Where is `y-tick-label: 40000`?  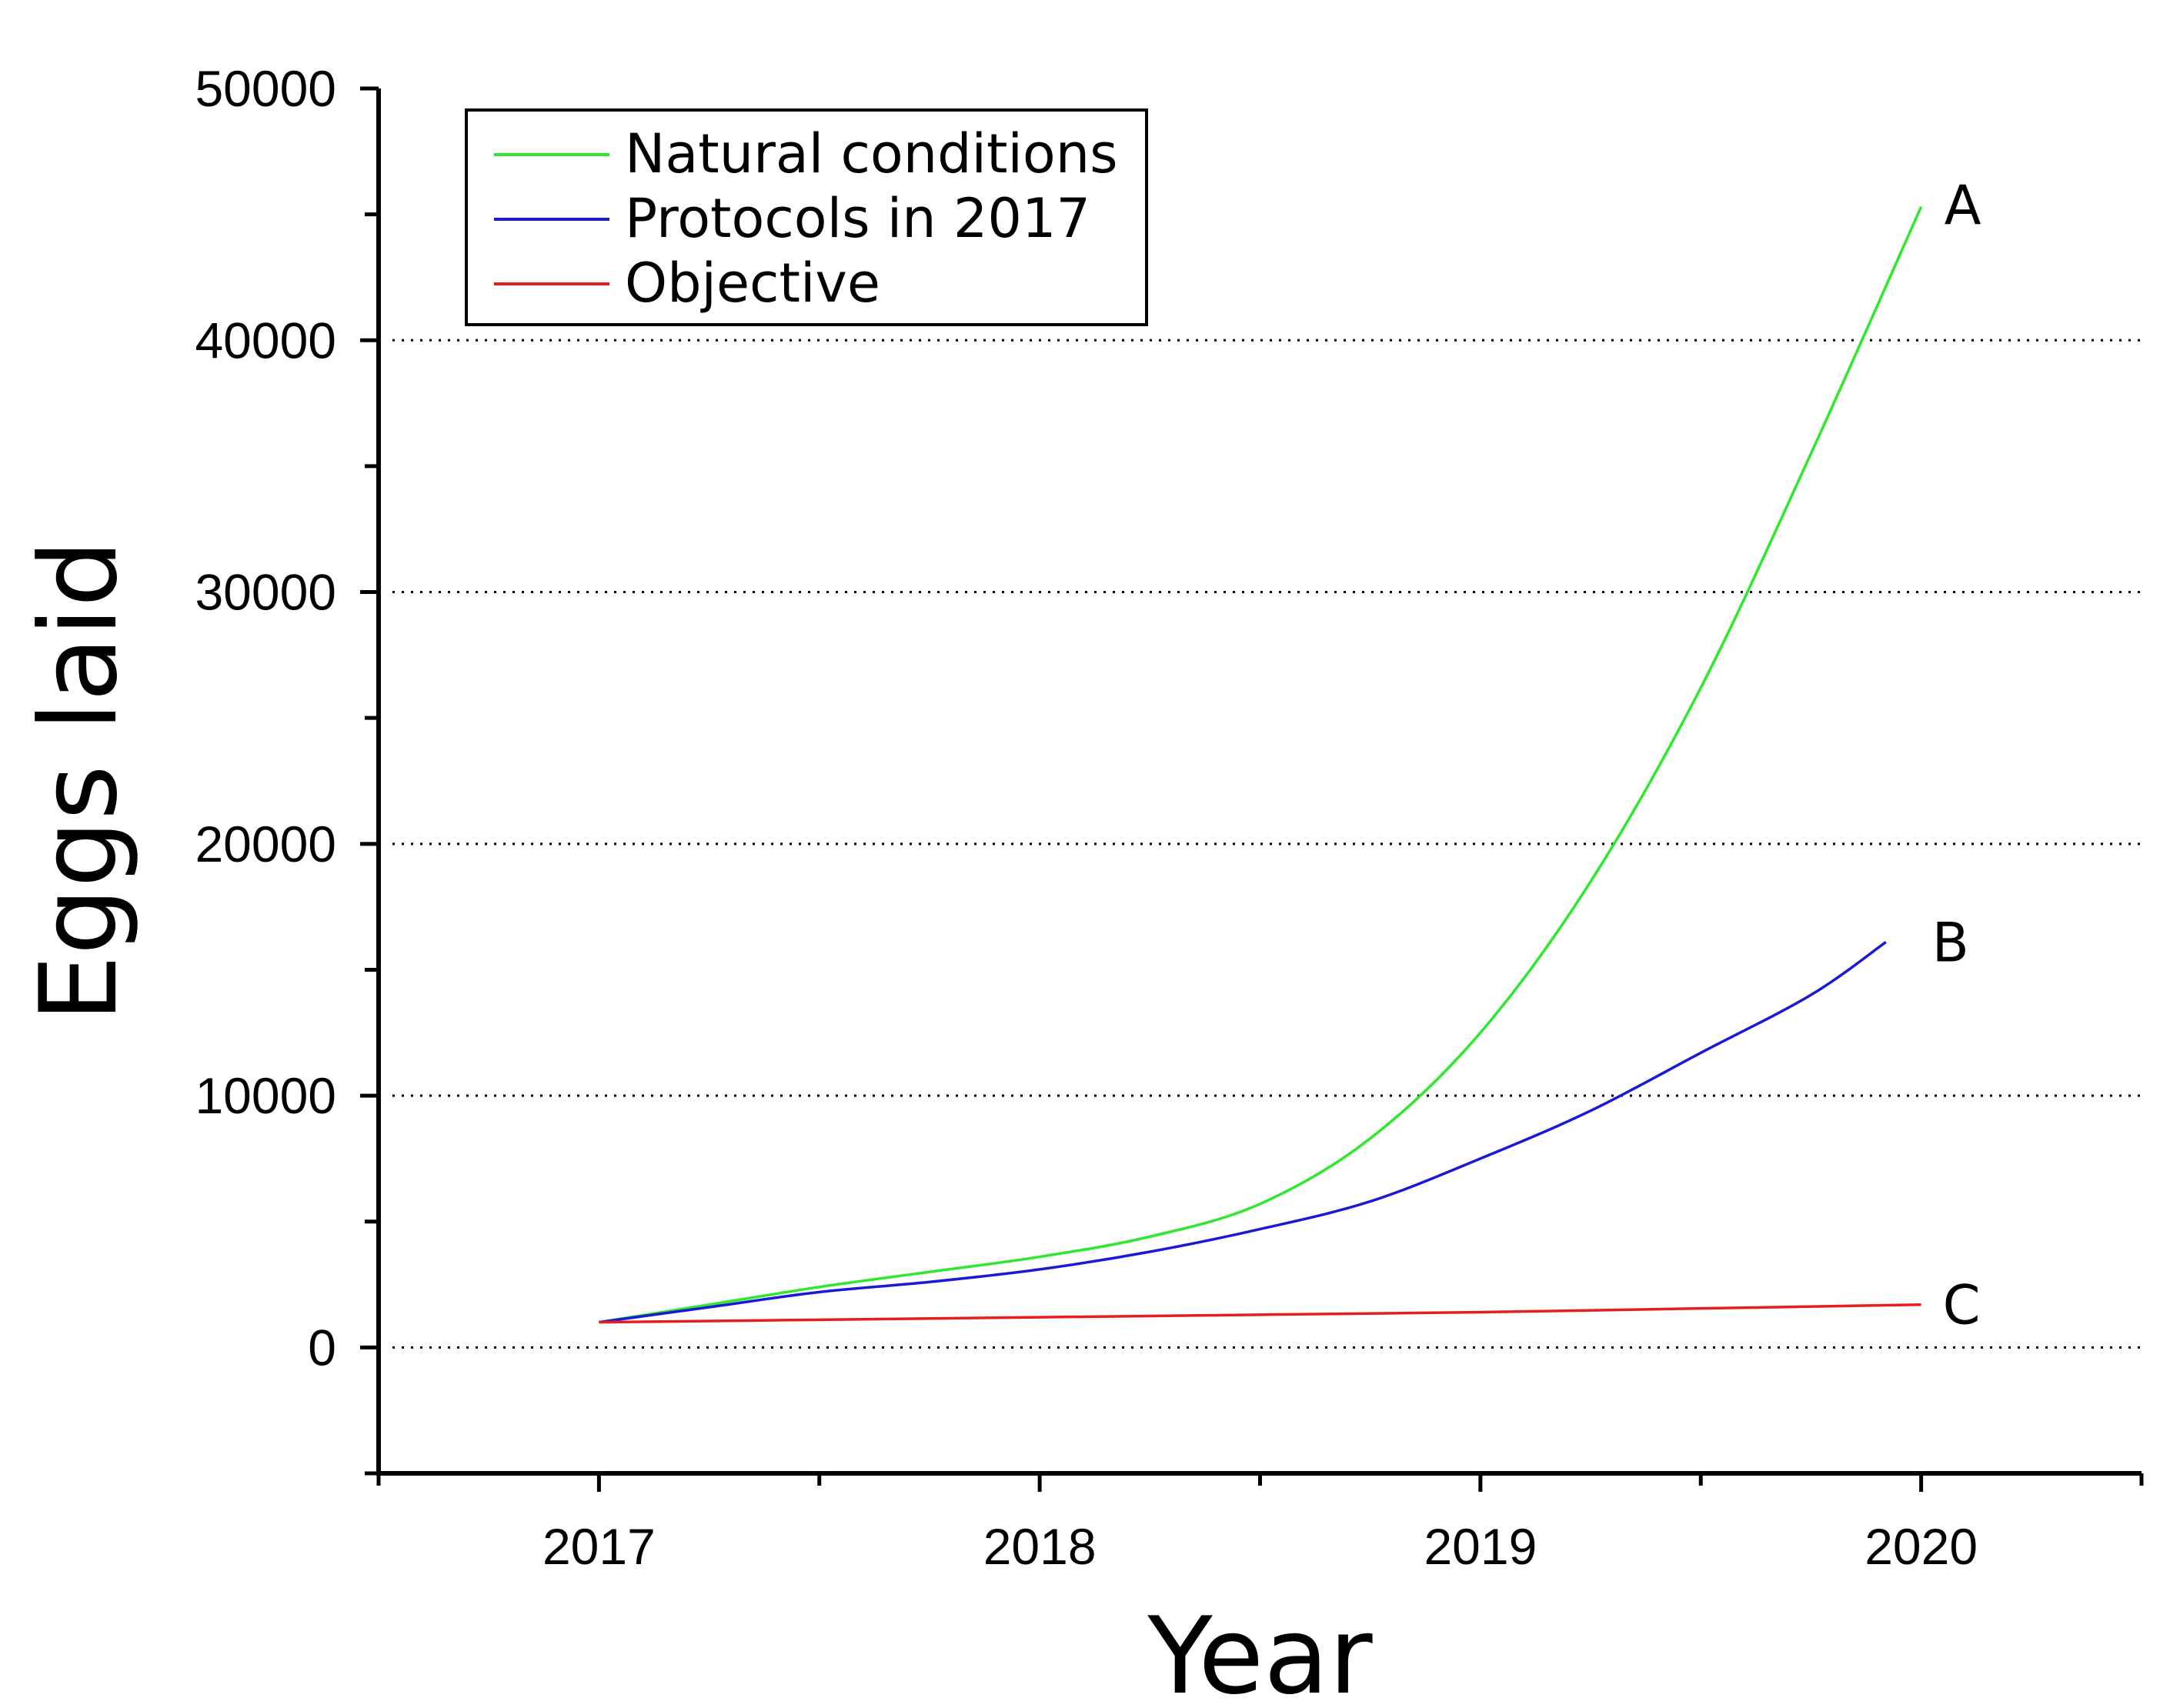
y-tick-label: 40000 is located at coordinates (265, 340).